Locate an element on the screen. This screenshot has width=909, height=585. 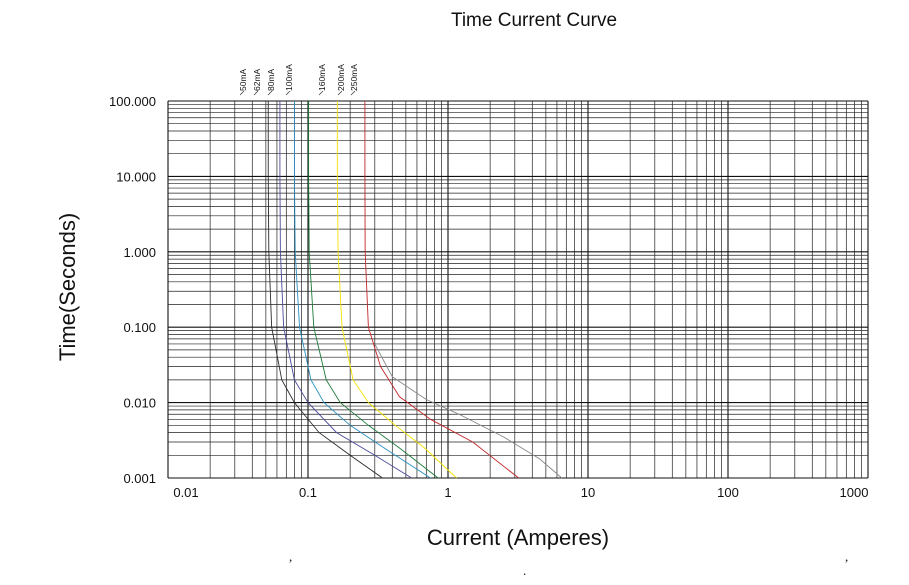
y-tick-label: 1.000 is located at coordinates (139, 252).